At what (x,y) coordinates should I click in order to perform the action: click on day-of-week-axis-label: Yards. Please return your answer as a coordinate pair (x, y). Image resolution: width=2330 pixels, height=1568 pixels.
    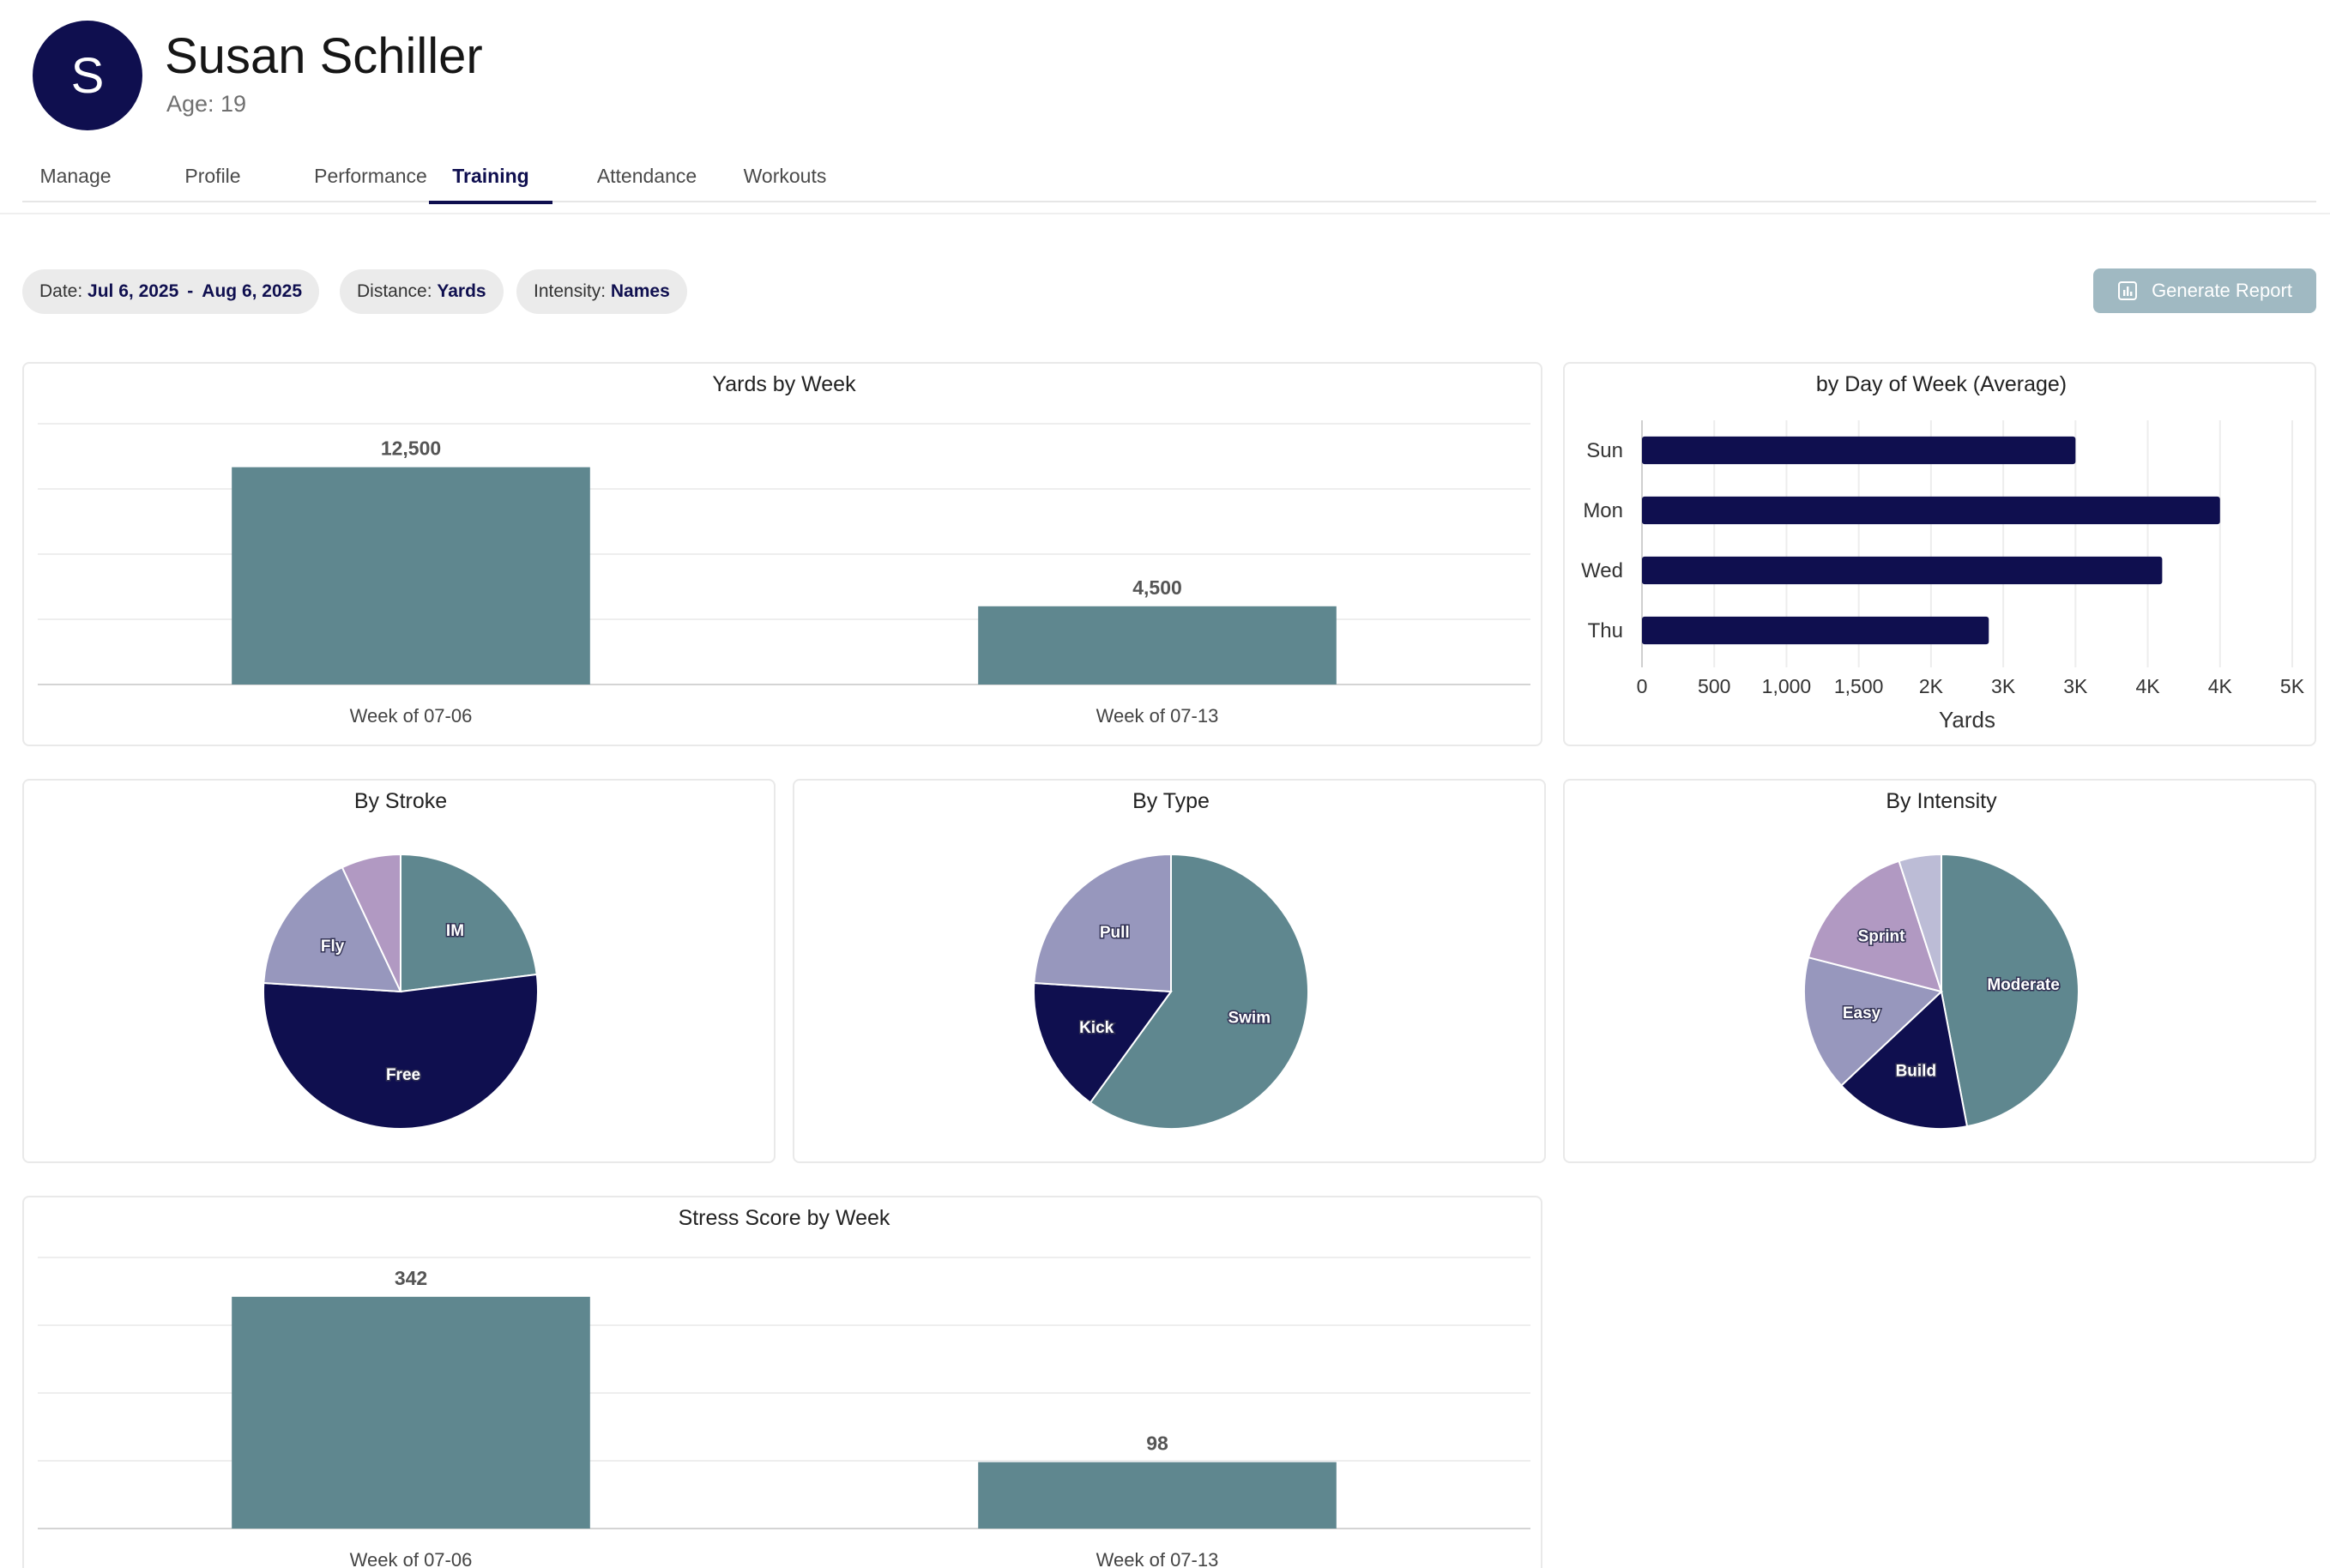
    Looking at the image, I should click on (1967, 720).